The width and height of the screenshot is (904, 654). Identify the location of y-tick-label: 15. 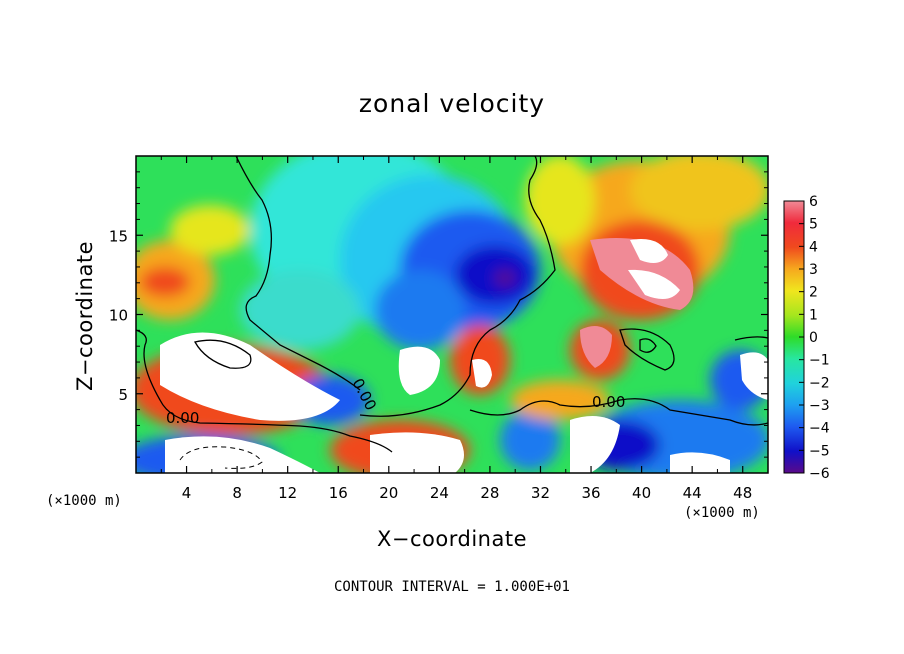
(118, 236).